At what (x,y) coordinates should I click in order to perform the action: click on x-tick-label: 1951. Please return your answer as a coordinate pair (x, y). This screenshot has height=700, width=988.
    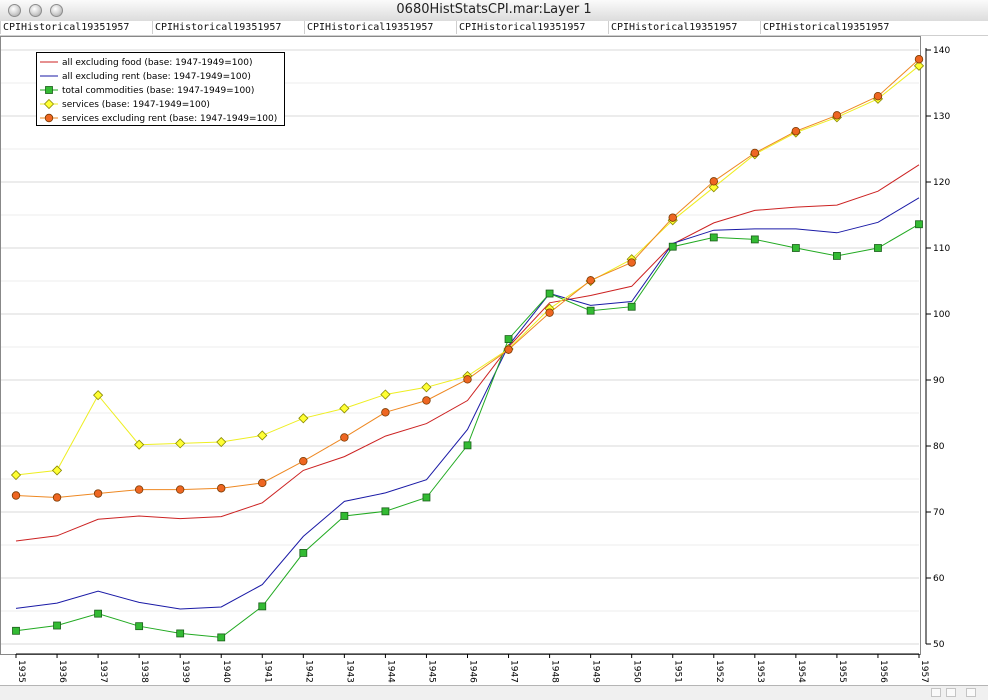
    Looking at the image, I should click on (678, 671).